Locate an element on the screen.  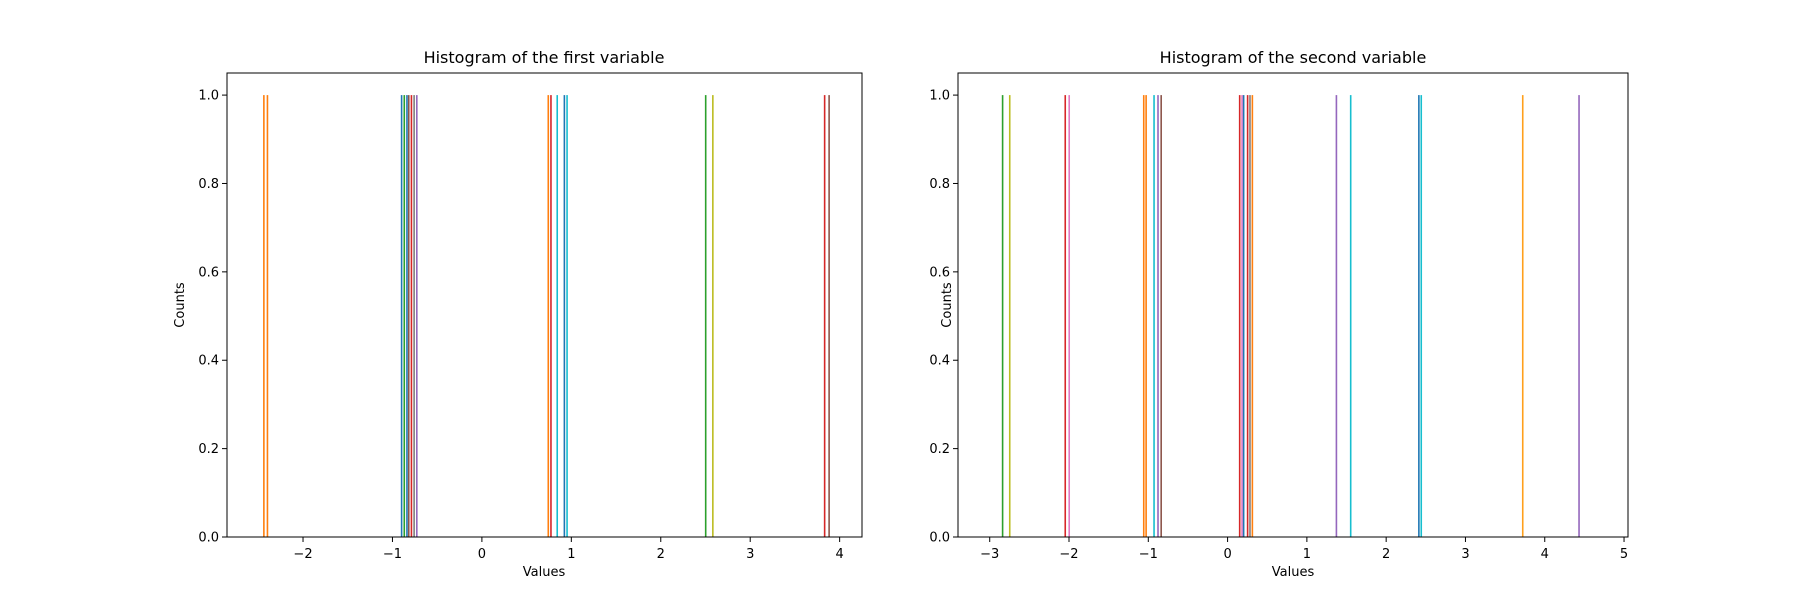
x-ticks: −3 −2 −1 0 1 2 3 4 5 is located at coordinates (1304, 549).